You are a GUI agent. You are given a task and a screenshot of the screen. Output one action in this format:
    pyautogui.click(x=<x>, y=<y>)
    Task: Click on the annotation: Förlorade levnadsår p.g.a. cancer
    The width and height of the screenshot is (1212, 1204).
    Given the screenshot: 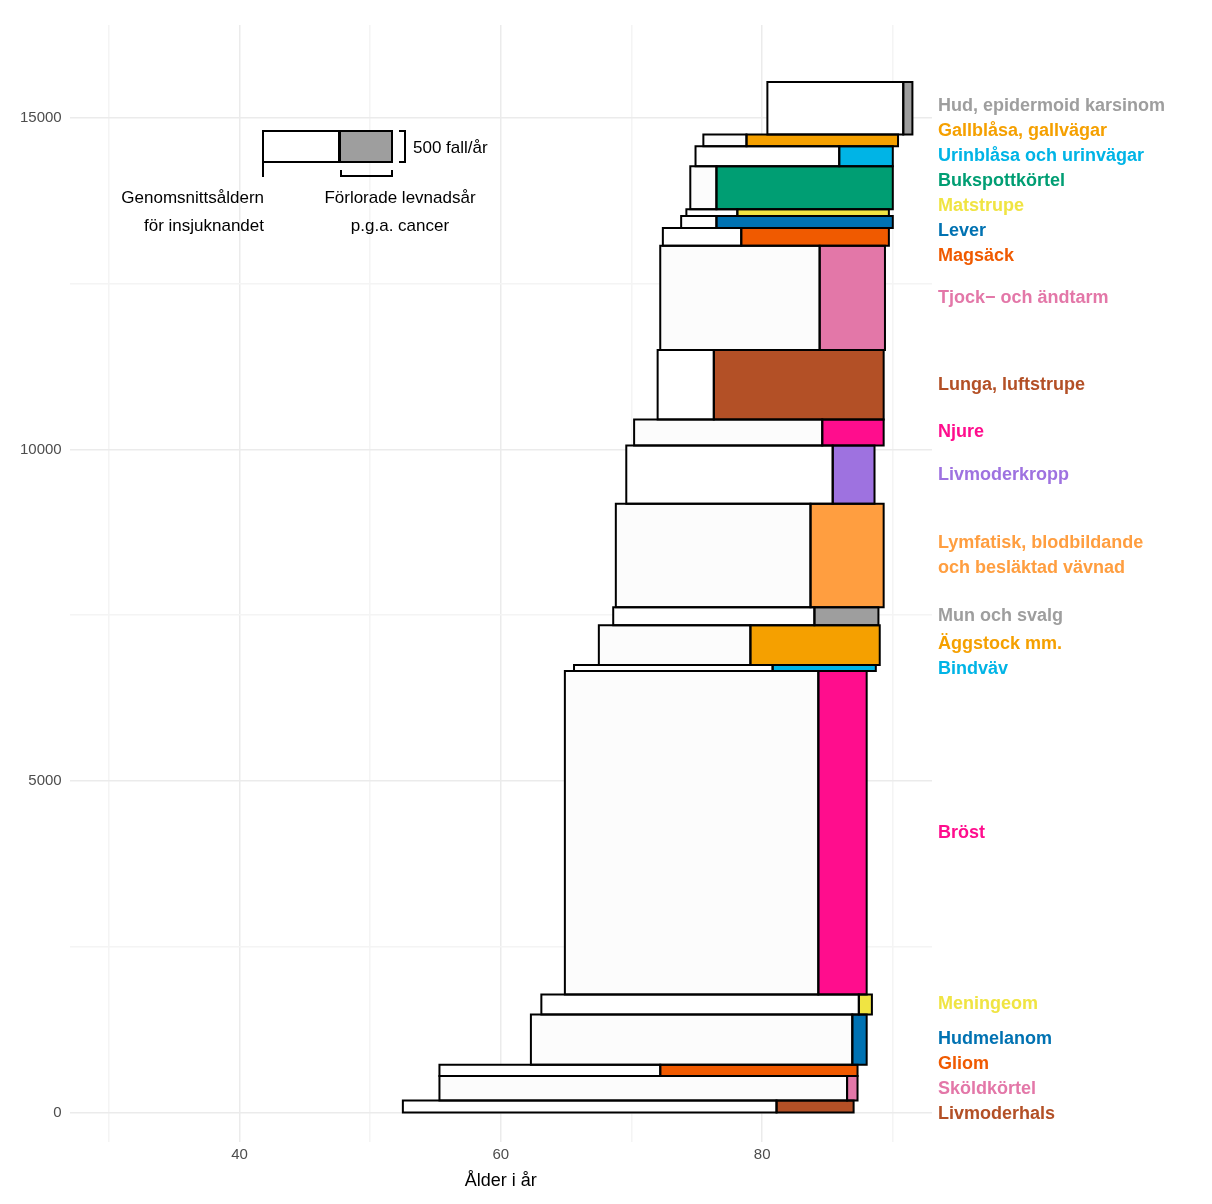 What is the action you would take?
    pyautogui.click(x=400, y=212)
    